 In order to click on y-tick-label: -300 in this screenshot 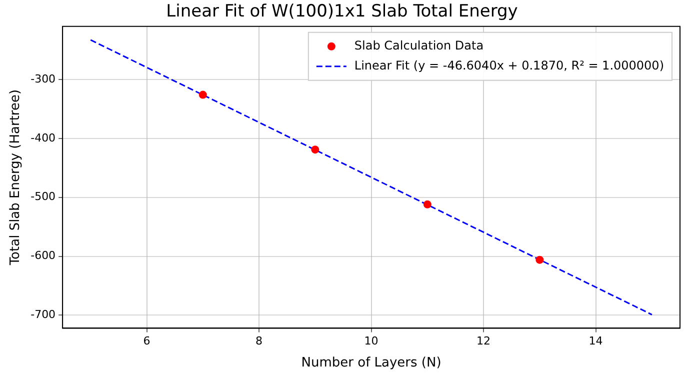, I will do `click(43, 79)`.